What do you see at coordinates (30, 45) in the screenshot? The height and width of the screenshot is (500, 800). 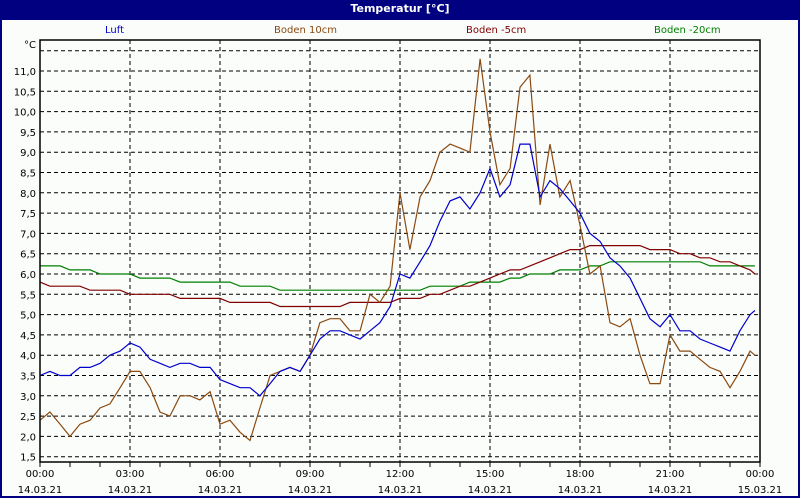 I see `y-axis-unit: °C` at bounding box center [30, 45].